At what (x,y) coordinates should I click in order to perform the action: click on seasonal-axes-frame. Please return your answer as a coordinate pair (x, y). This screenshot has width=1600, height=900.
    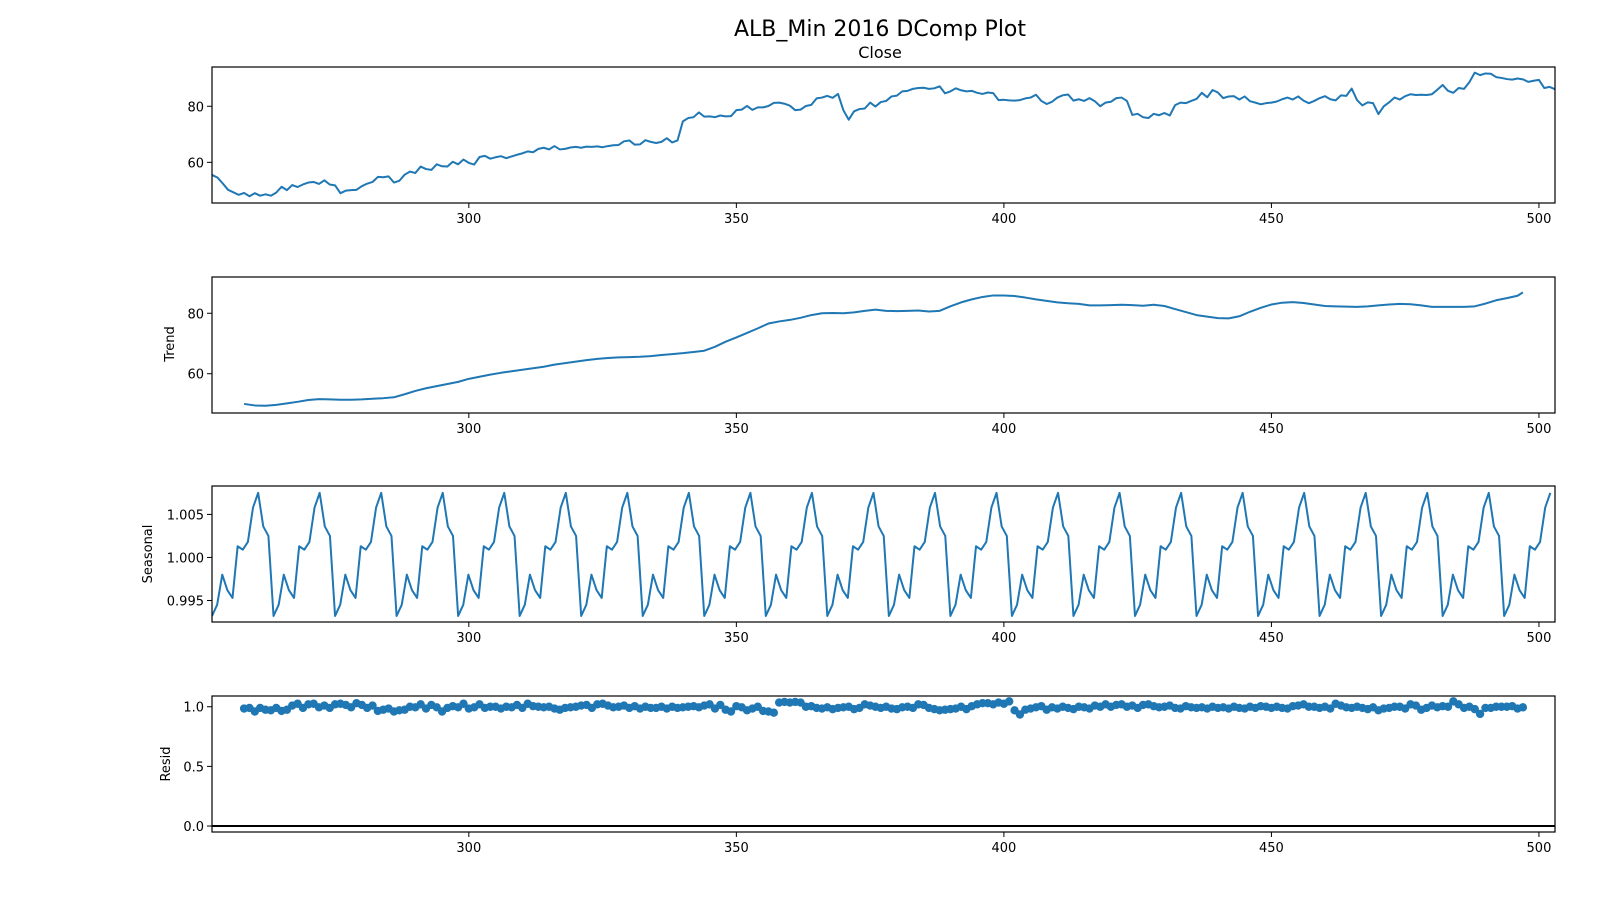
    Looking at the image, I should click on (883, 554).